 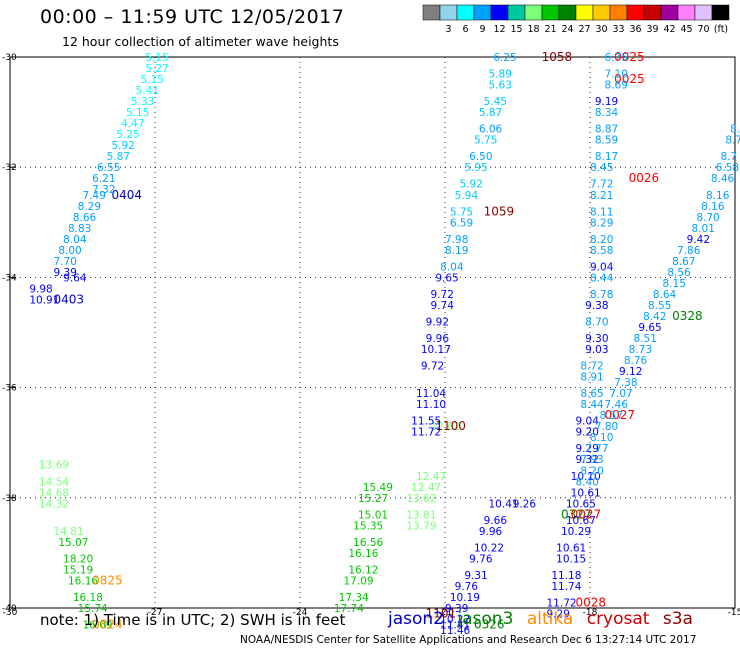 I want to click on wave-height-label: 9.76, so click(x=467, y=587).